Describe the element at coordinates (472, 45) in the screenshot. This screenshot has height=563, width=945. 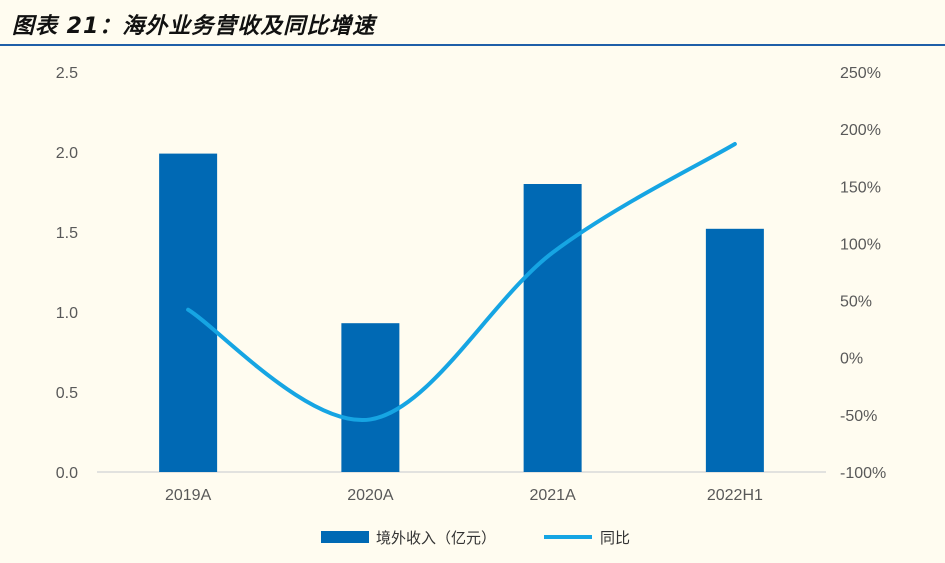
I see `title-underline` at that location.